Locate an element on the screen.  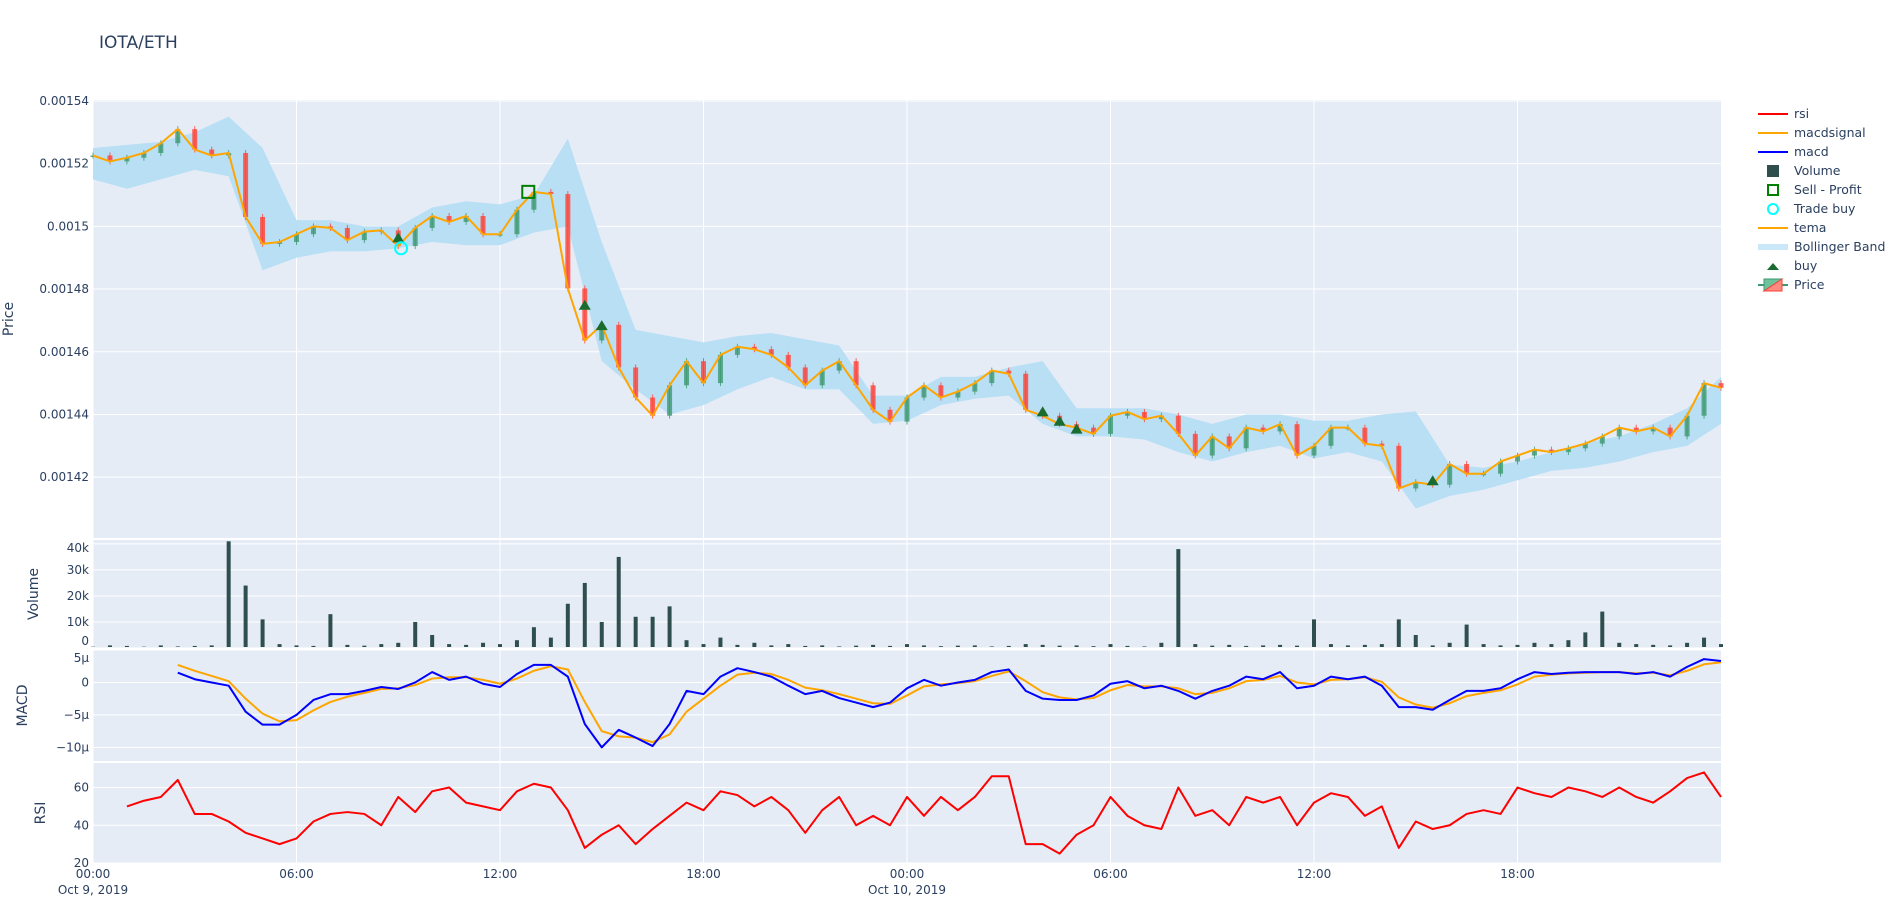
legend-item: Trade buy is located at coordinates (1820, 208).